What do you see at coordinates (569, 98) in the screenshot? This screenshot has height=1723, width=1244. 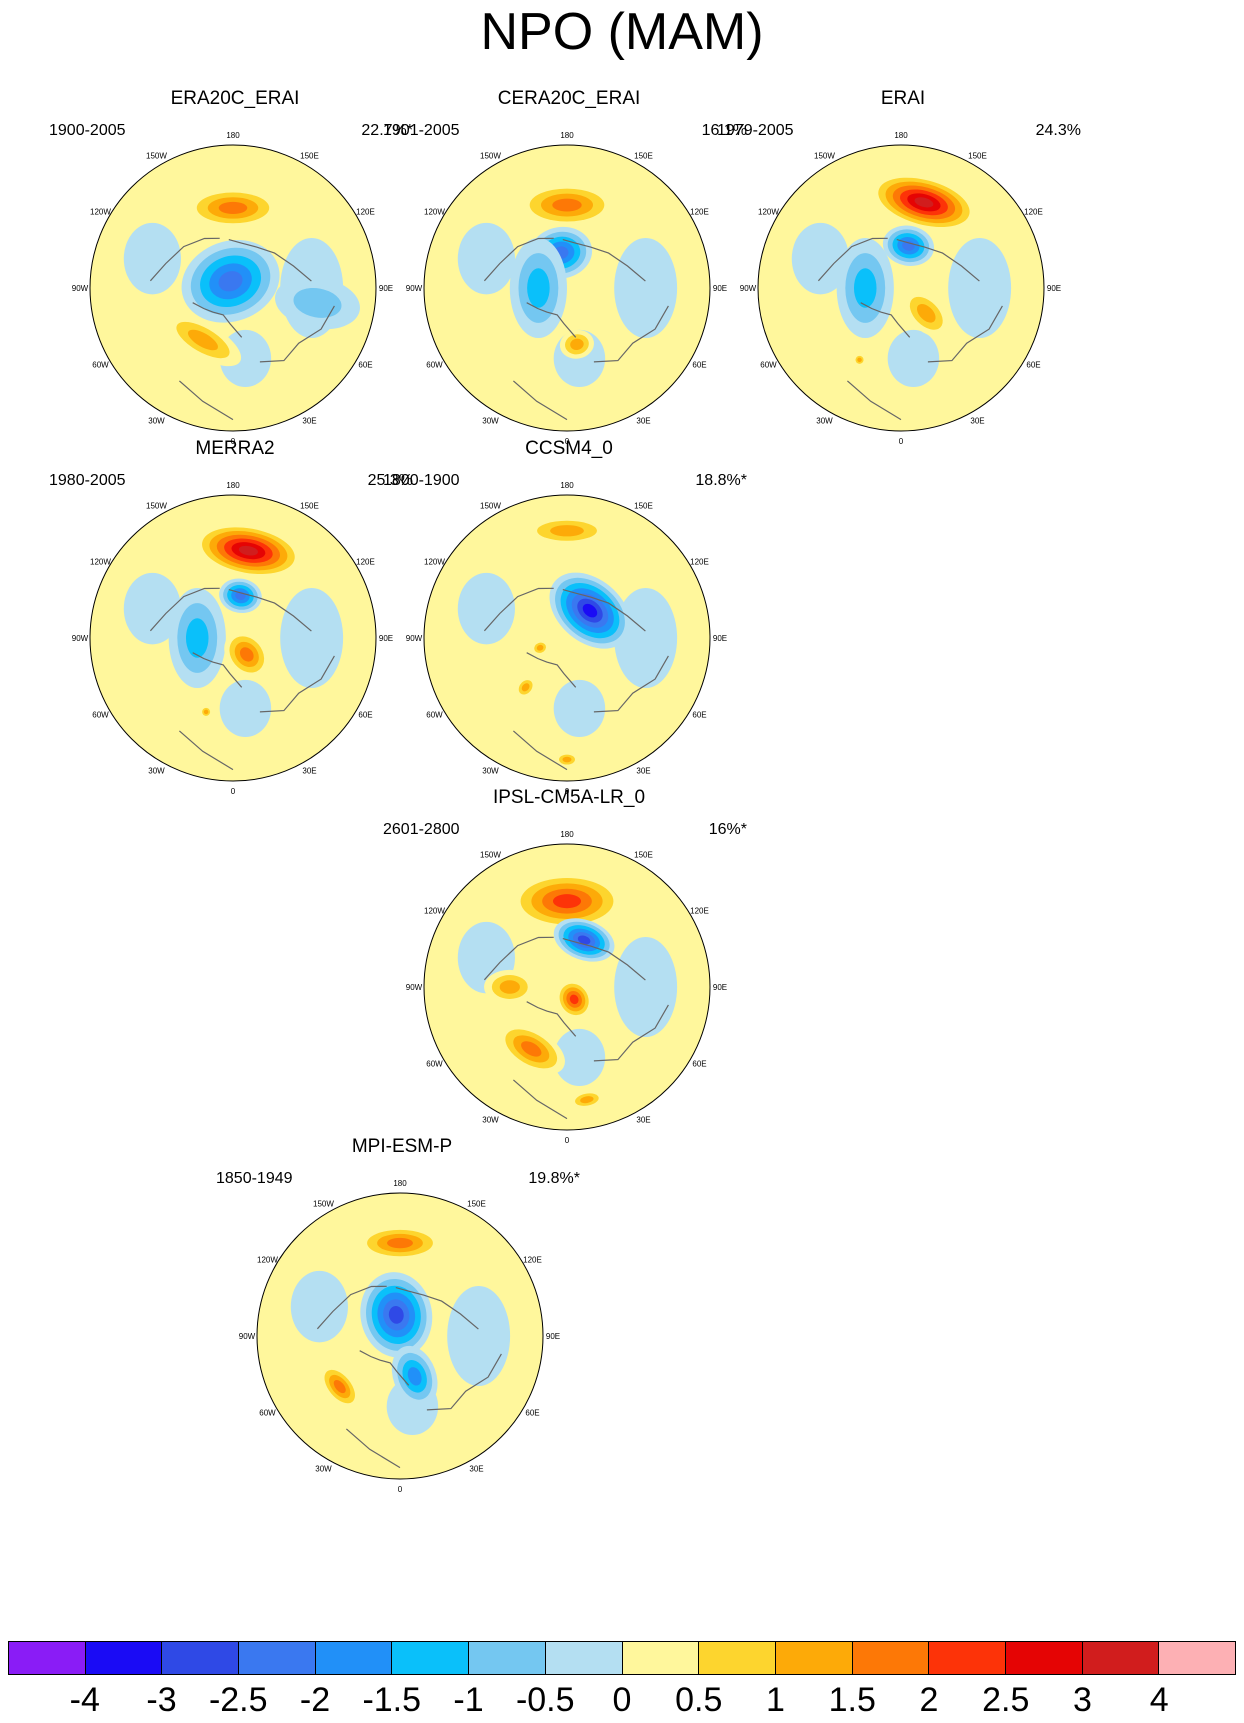 I see `panel-title: CERA20C_ERAI` at bounding box center [569, 98].